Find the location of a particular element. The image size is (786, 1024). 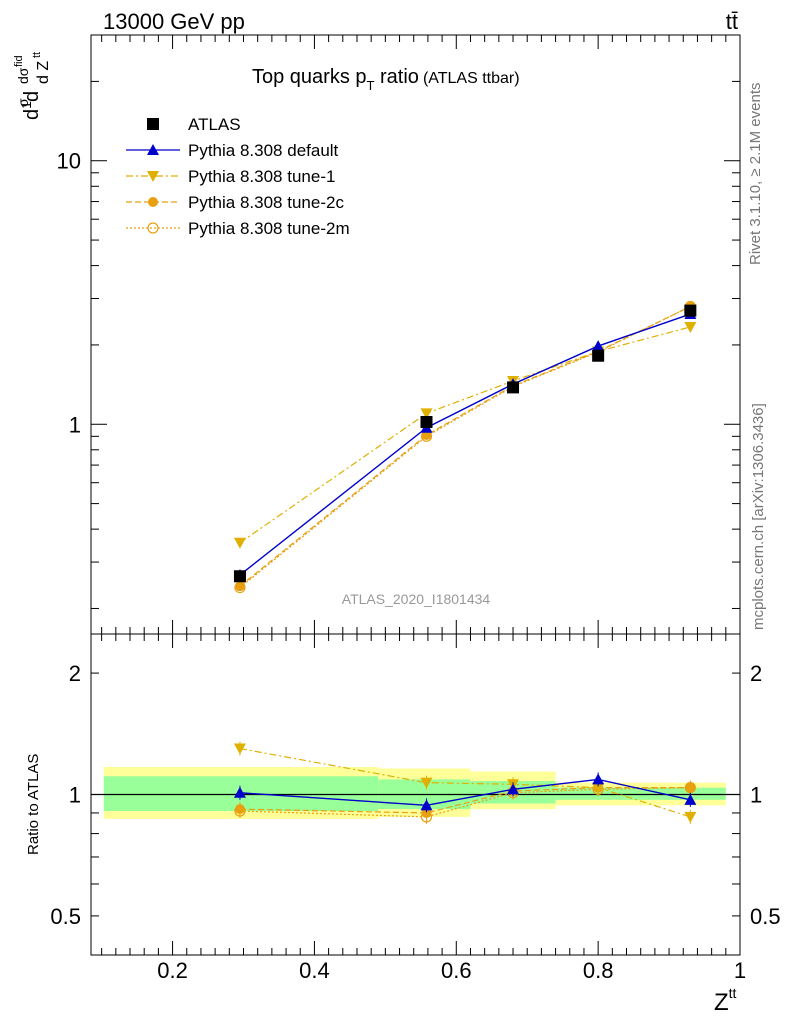

legend-label: ATLAS is located at coordinates (214, 124).